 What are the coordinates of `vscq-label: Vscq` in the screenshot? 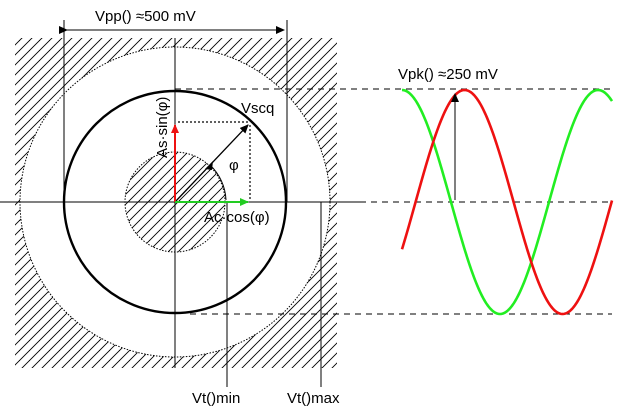 It's located at (257, 108).